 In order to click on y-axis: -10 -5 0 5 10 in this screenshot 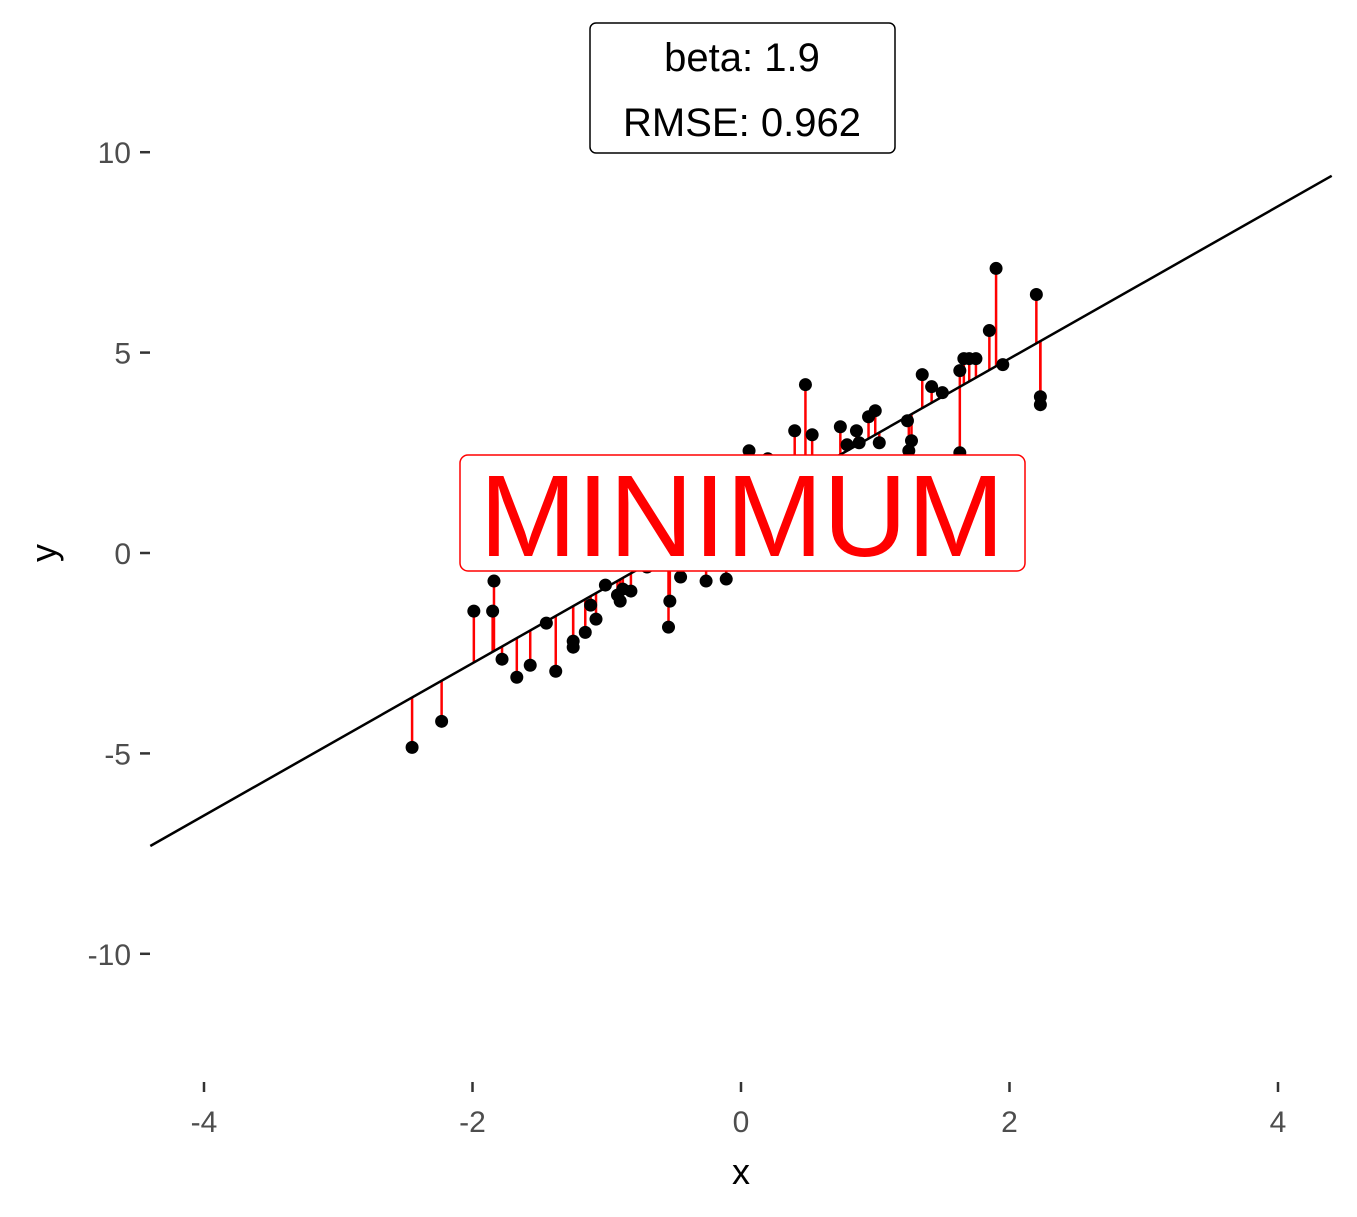, I will do `click(119, 554)`.